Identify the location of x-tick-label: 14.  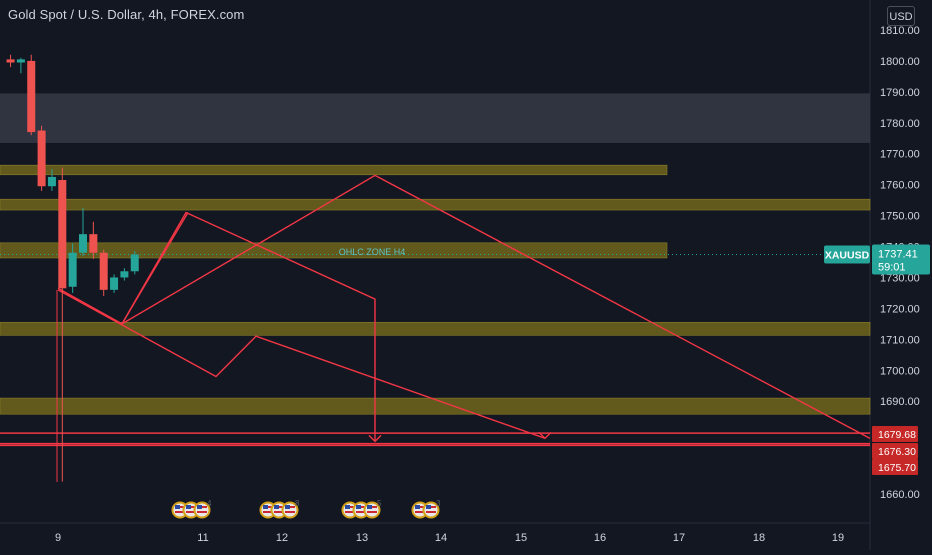
(441, 538).